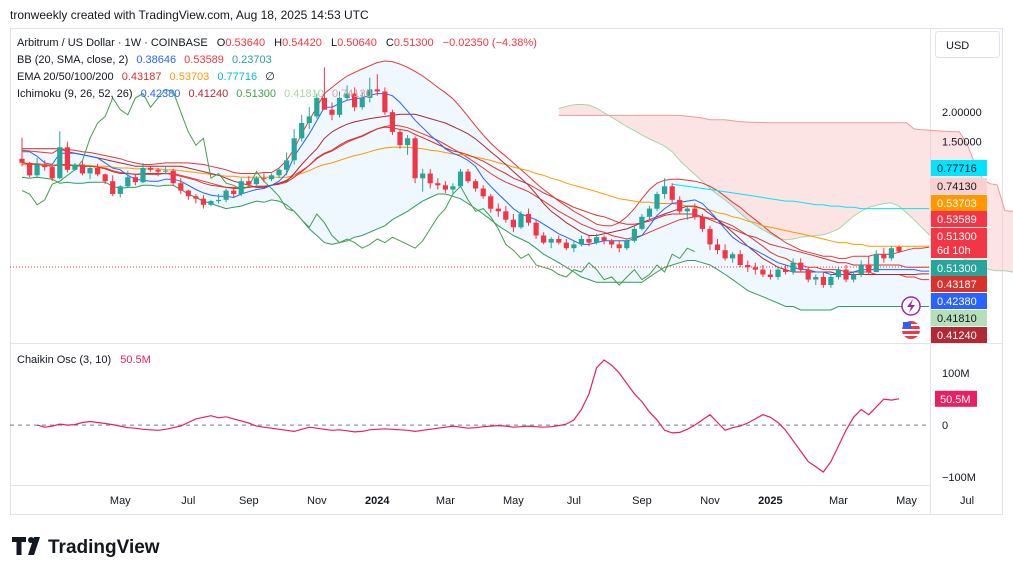  What do you see at coordinates (84, 360) in the screenshot?
I see `oscillator-legend: Chaikin Osc (3, 10) 50.5M` at bounding box center [84, 360].